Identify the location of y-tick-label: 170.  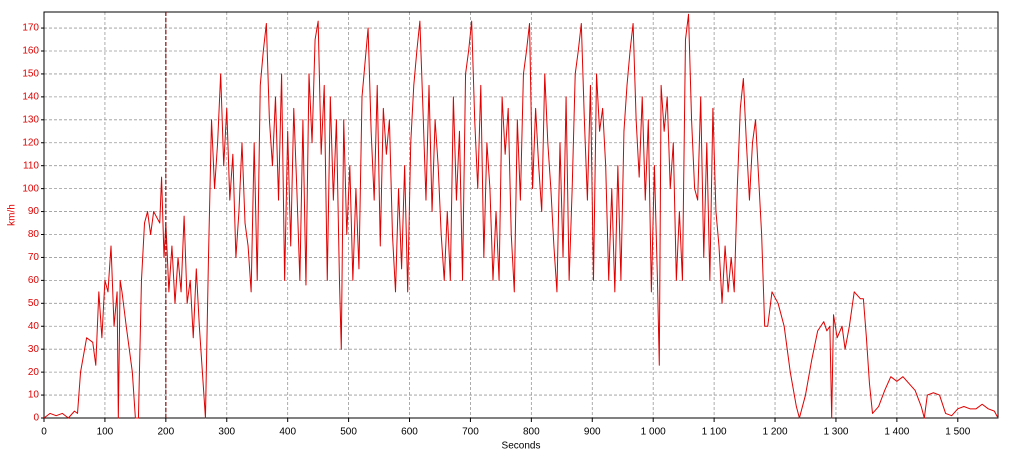
(30, 28).